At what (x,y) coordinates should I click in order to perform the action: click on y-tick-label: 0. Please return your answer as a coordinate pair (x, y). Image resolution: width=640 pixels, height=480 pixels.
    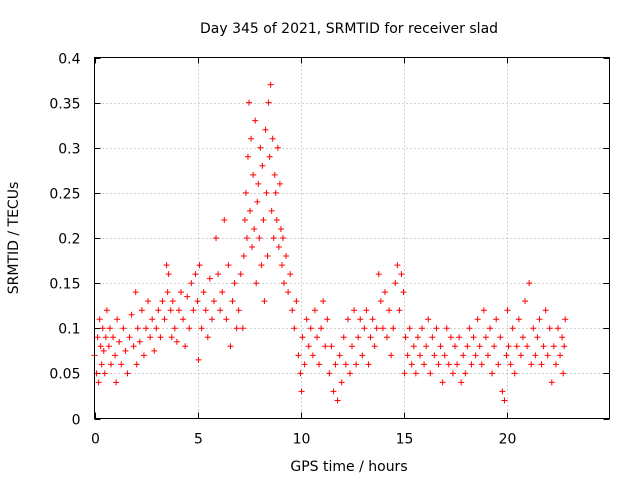
    Looking at the image, I should click on (76, 421).